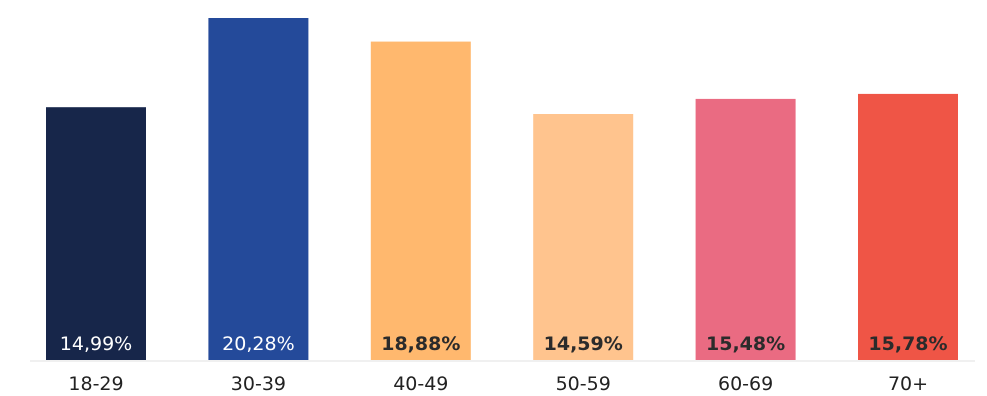 This screenshot has width=987, height=396. Describe the element at coordinates (420, 384) in the screenshot. I see `x-tick-label-40-49: 40-49` at that location.